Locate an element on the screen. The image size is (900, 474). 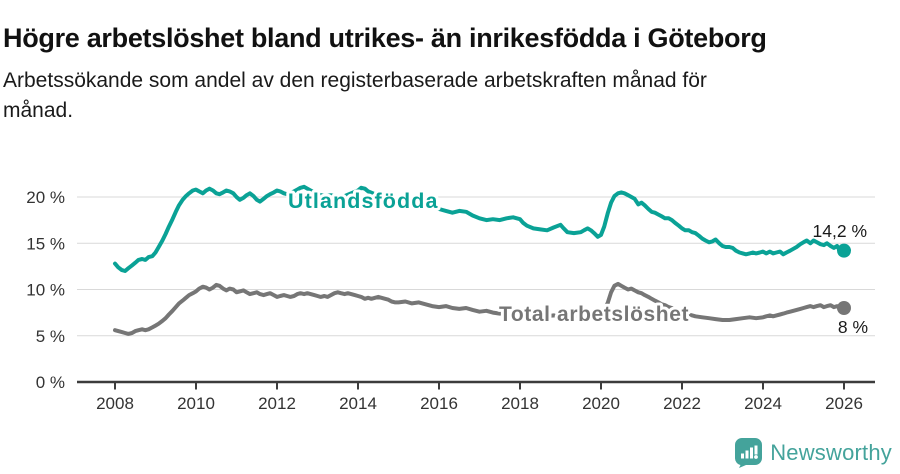
newsworthy-logo-text: Newsworthy is located at coordinates (831, 452).